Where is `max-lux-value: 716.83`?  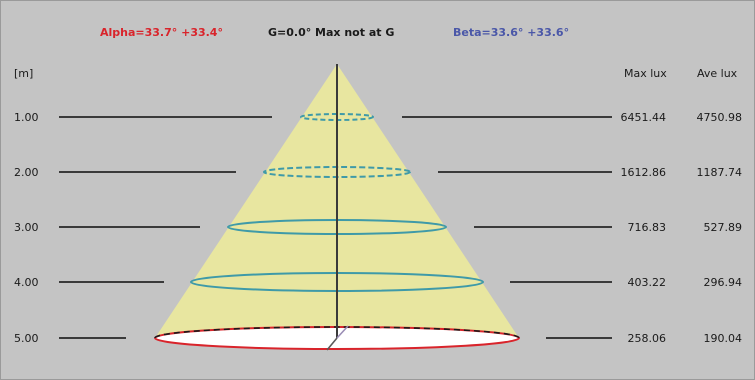 max-lux-value: 716.83 is located at coordinates (647, 227).